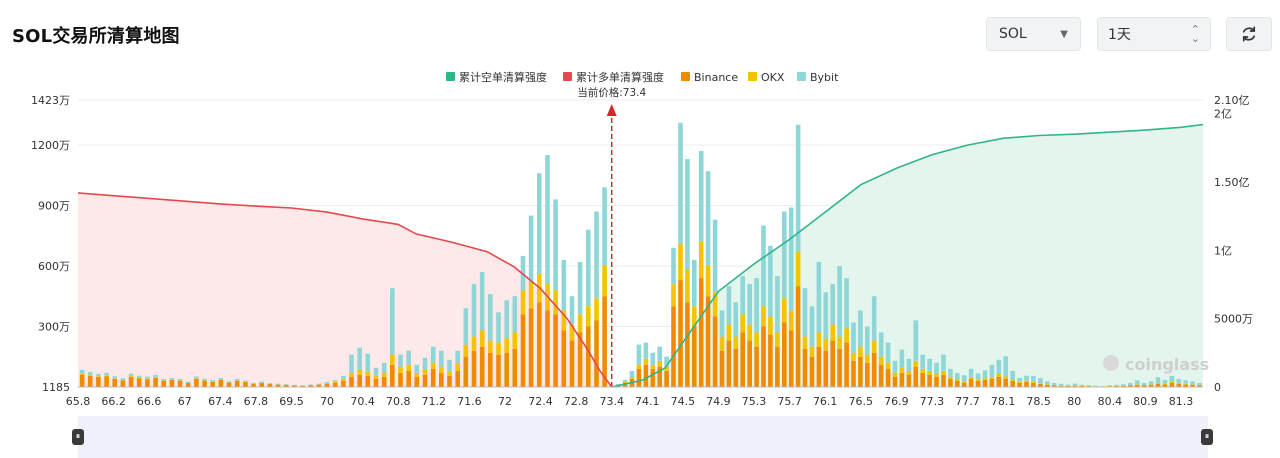  Describe the element at coordinates (647, 401) in the screenshot. I see `x-tick-label: 74.1` at that location.